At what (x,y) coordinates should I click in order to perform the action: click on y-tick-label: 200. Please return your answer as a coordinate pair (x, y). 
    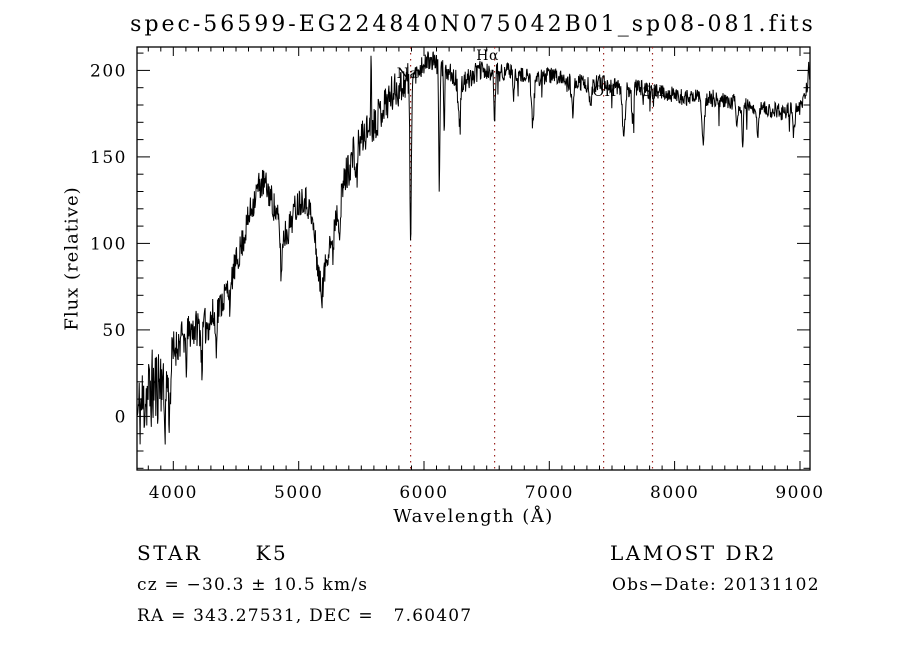
    Looking at the image, I should click on (108, 71).